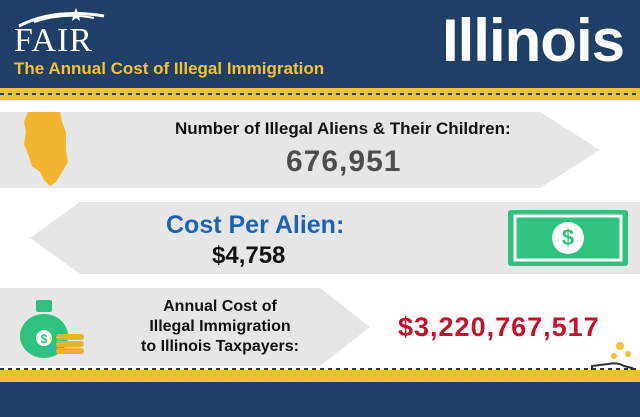  I want to click on cost-per-alien-label: Cost Per Alien:, so click(255, 225).